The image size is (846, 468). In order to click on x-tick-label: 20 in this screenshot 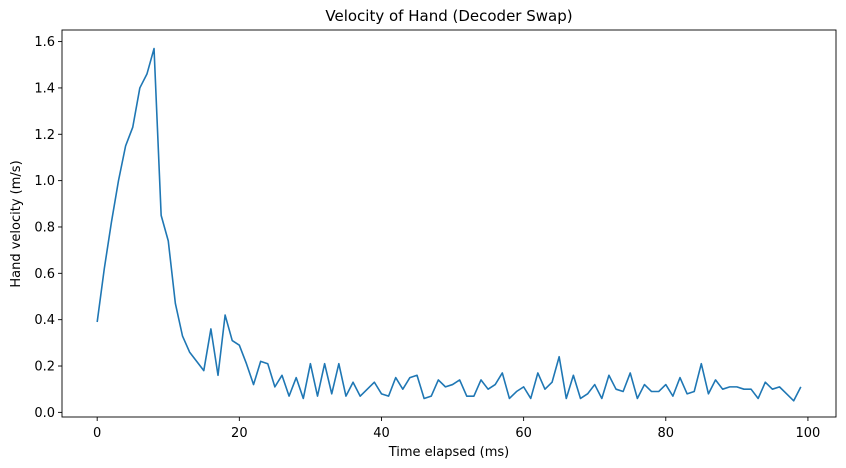, I will do `click(239, 433)`.